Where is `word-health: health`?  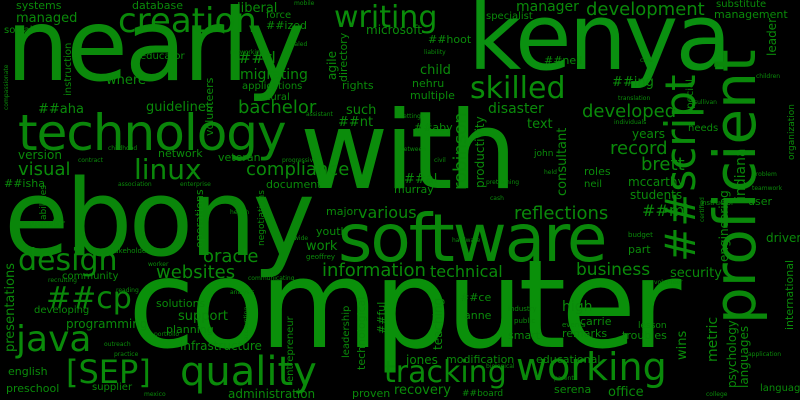 word-health: health is located at coordinates (239, 212).